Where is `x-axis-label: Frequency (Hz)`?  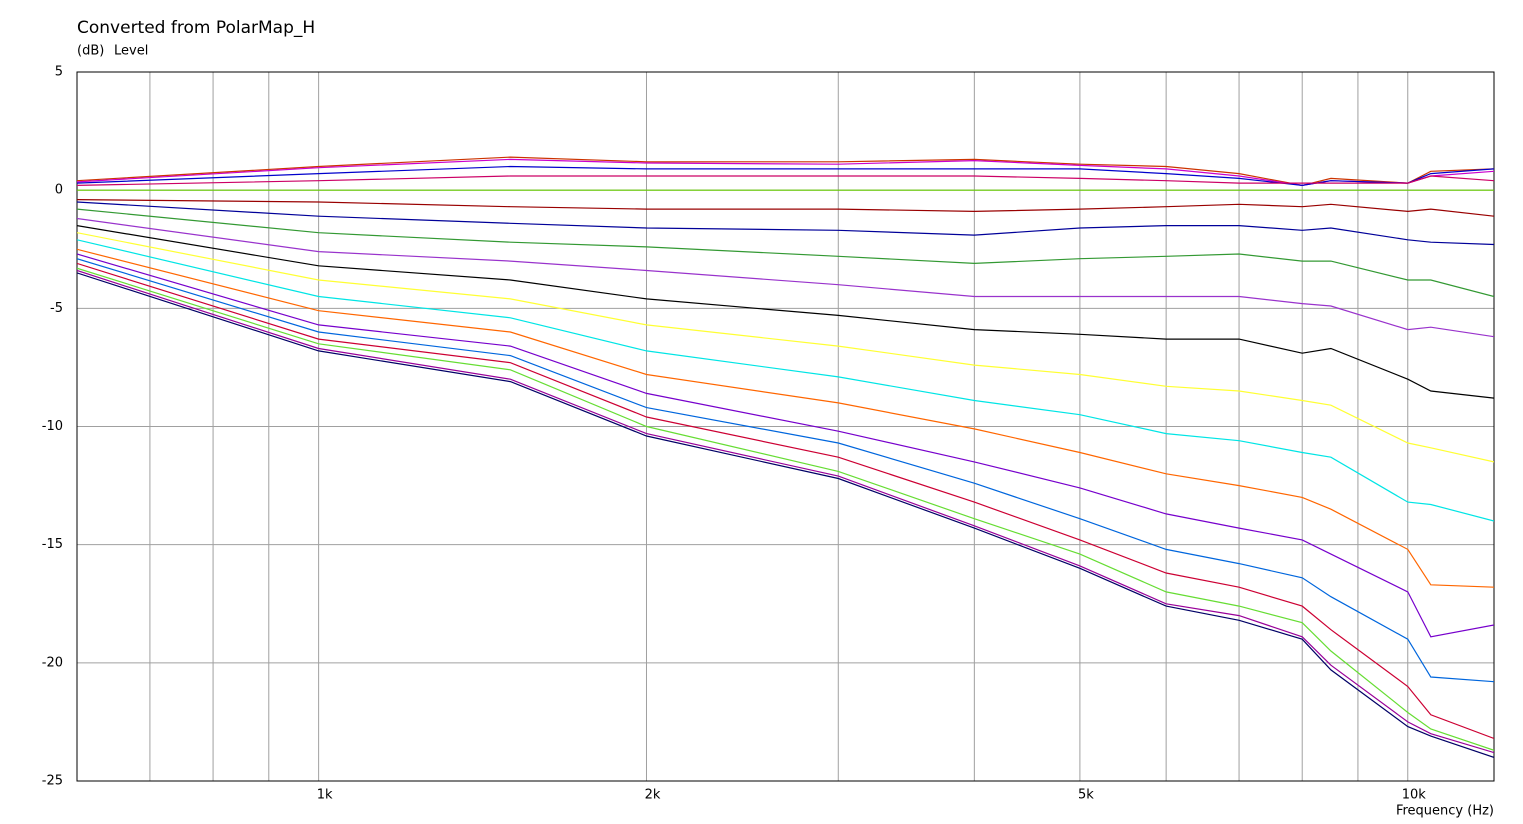
x-axis-label: Frequency (Hz) is located at coordinates (1445, 811).